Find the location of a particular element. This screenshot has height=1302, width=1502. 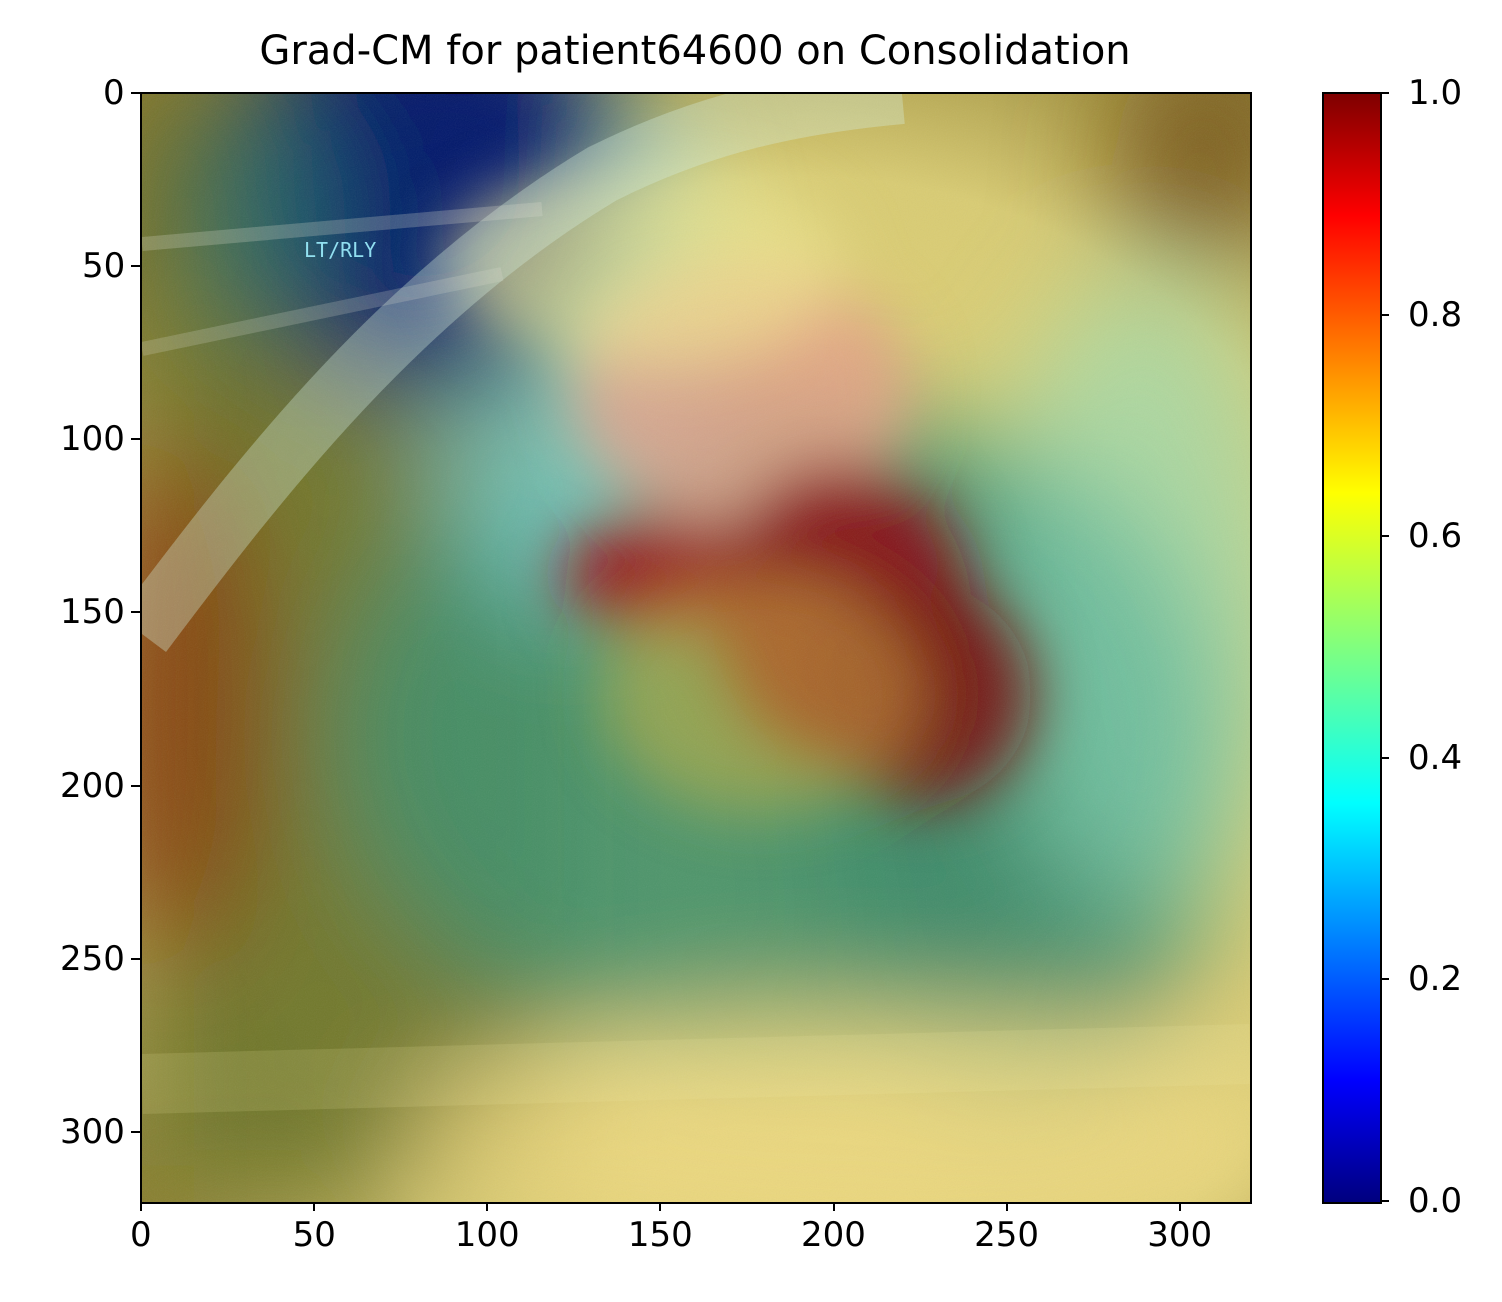

colorbar-tick-label: 1.0 is located at coordinates (1435, 93).